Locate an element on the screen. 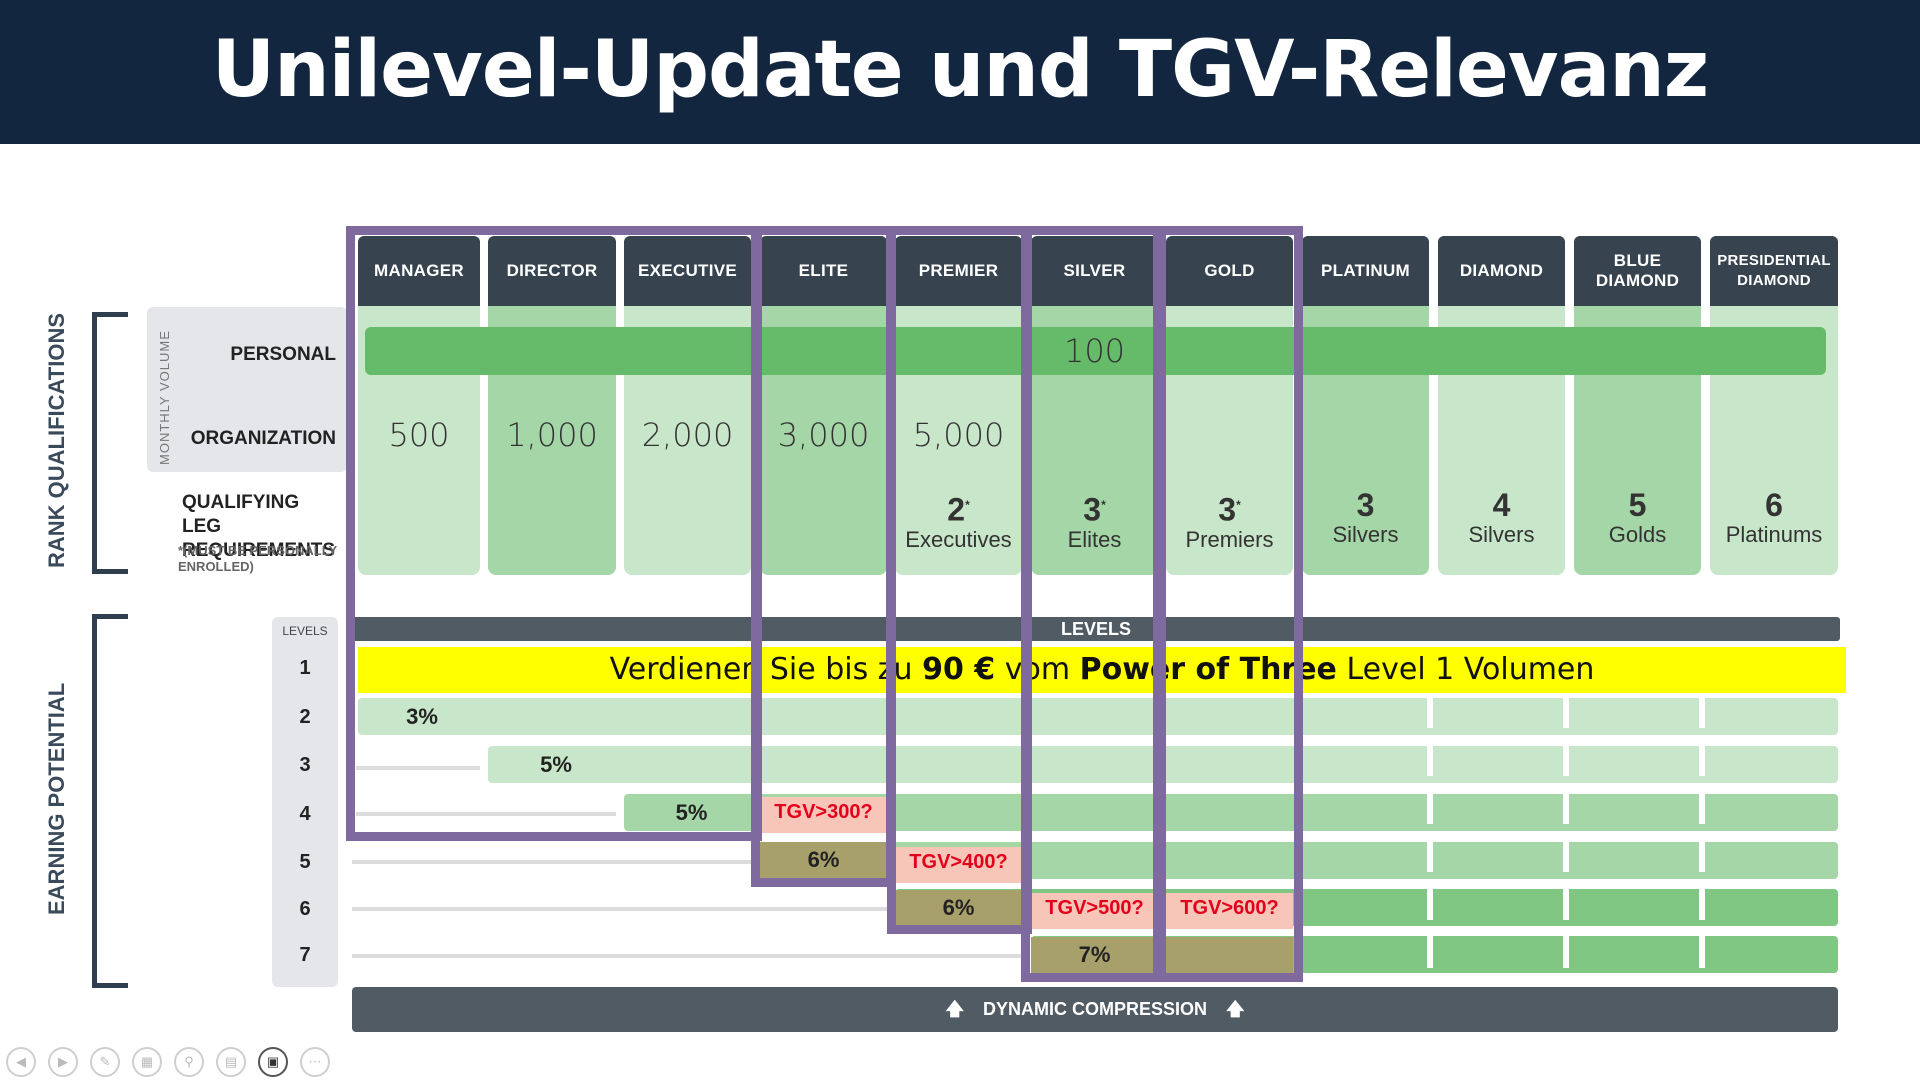  rank-qualifications-label: RANK QUALIFICATIONS is located at coordinates (56, 440).